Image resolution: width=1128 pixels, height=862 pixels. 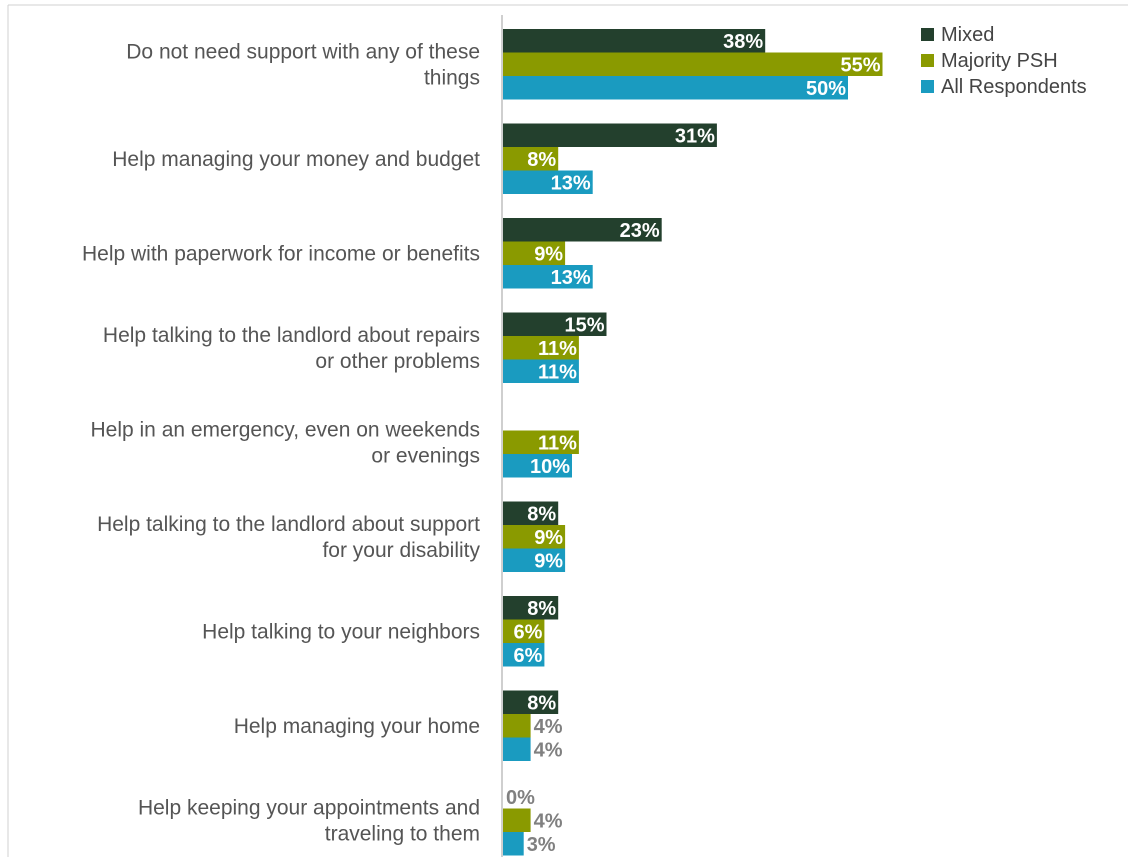 I want to click on data-label: 15%, so click(x=584, y=325).